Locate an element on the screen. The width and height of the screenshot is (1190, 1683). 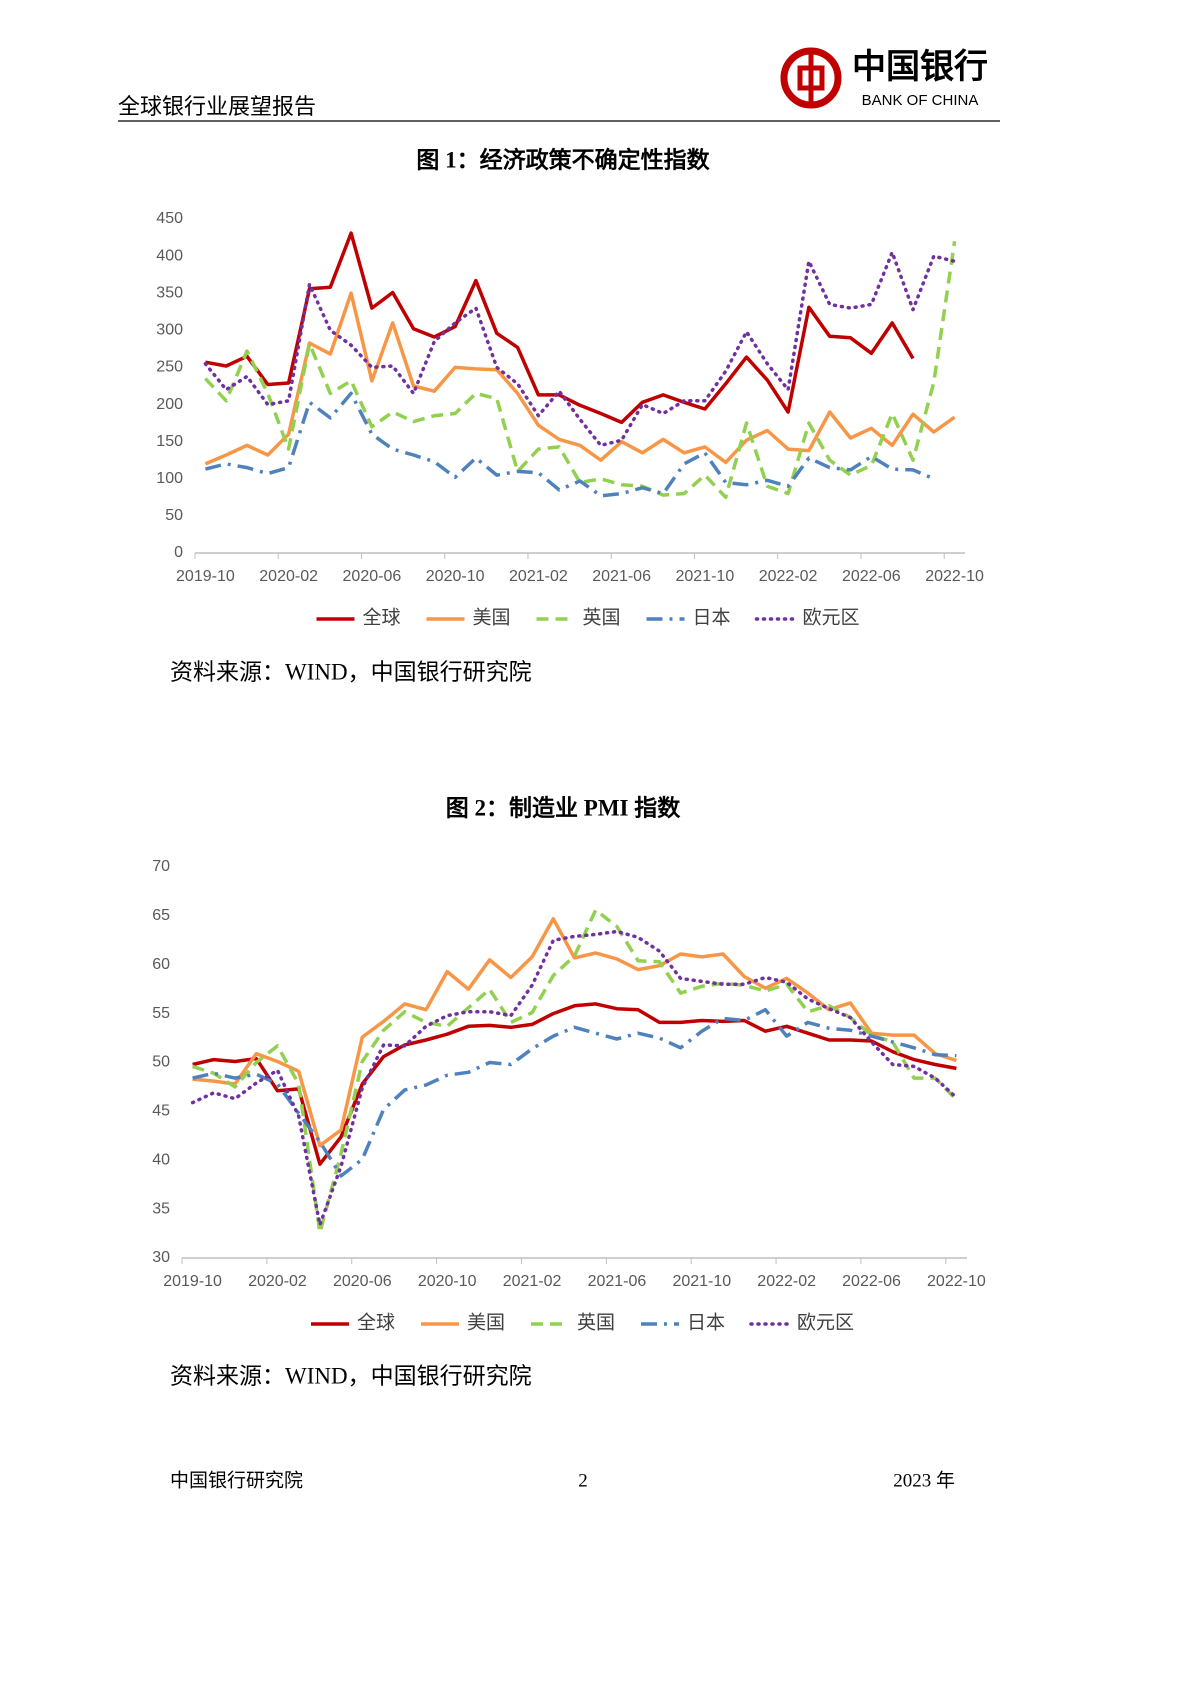
y-tick-label: 150 is located at coordinates (169, 441).